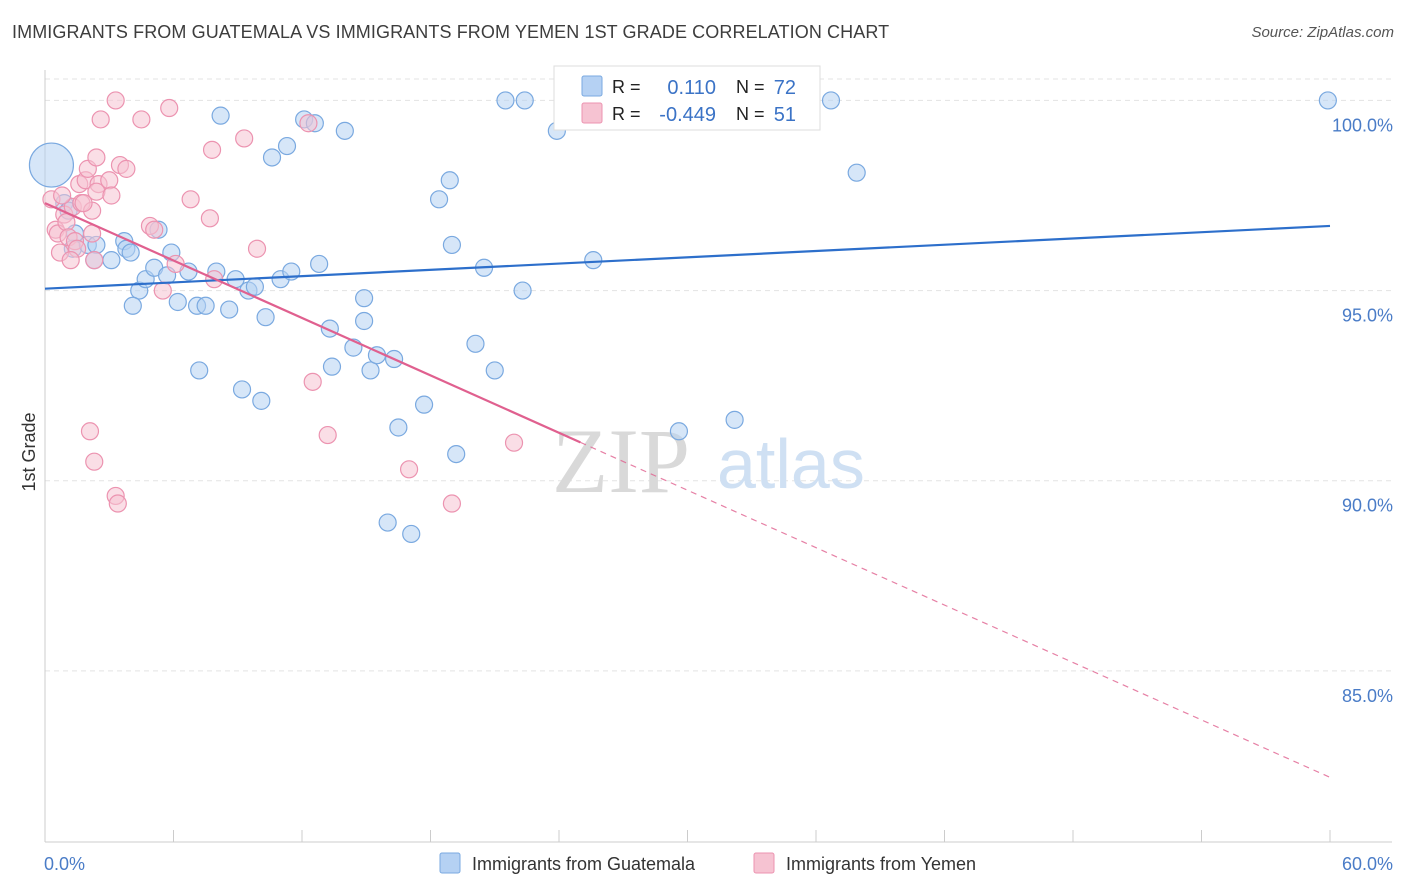 This screenshot has width=1406, height=892. What do you see at coordinates (1367, 316) in the screenshot?
I see `y-tick-label: 95.0%` at bounding box center [1367, 316].